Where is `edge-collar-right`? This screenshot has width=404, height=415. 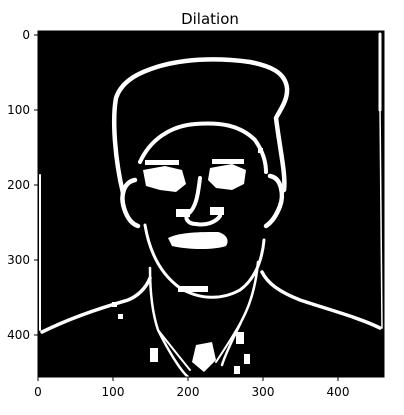 edge-collar-right is located at coordinates (229, 341).